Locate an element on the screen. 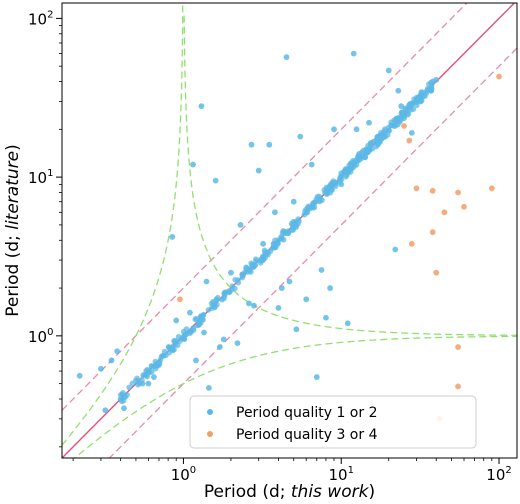 The image size is (520, 504). x-tick-label: 10¹ is located at coordinates (340, 474).